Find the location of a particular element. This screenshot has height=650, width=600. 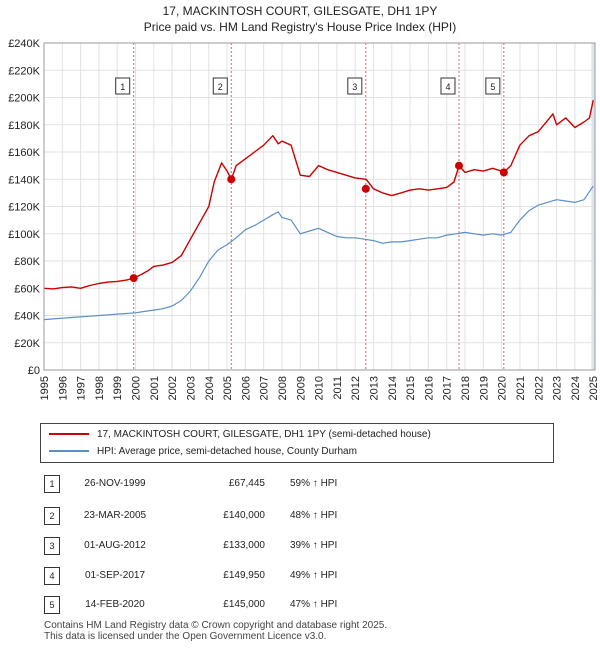

sale-label: 1 is located at coordinates (122, 87).